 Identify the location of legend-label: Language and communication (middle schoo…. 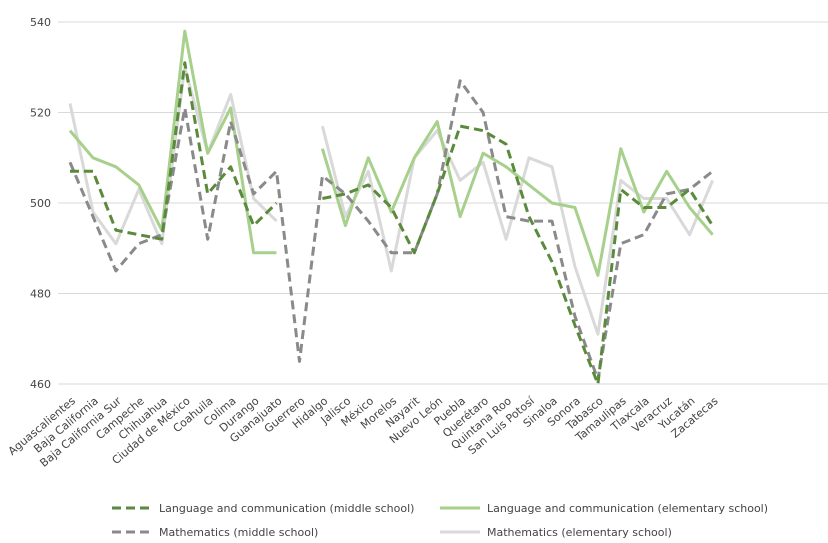
(286, 508).